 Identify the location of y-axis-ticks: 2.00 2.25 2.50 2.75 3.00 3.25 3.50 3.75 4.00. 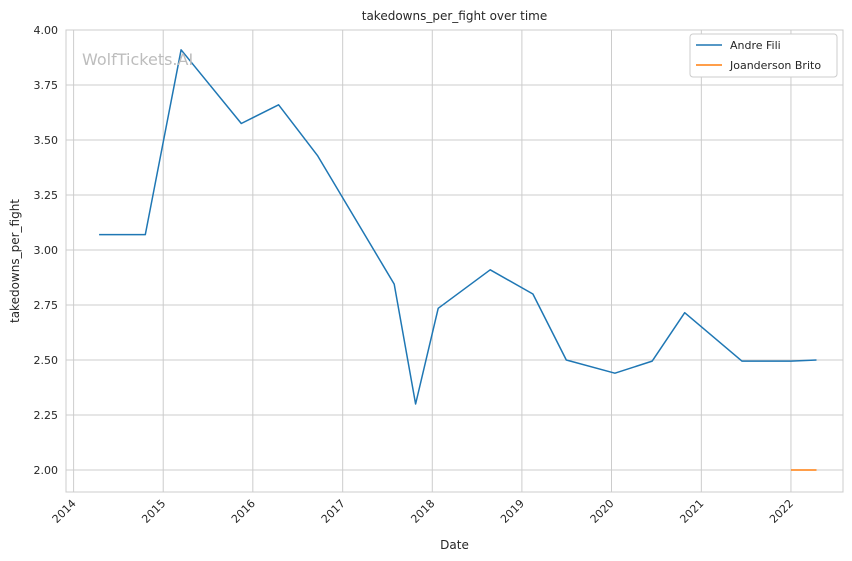
(46, 250).